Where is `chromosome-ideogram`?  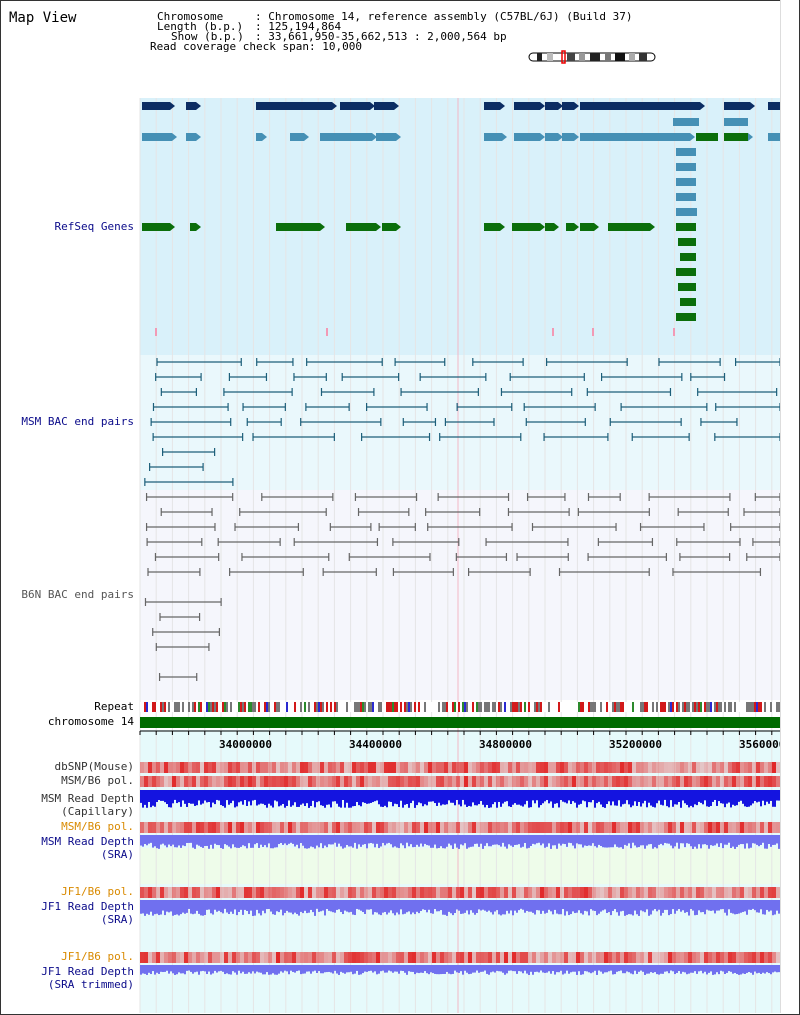
chromosome-ideogram is located at coordinates (592, 57).